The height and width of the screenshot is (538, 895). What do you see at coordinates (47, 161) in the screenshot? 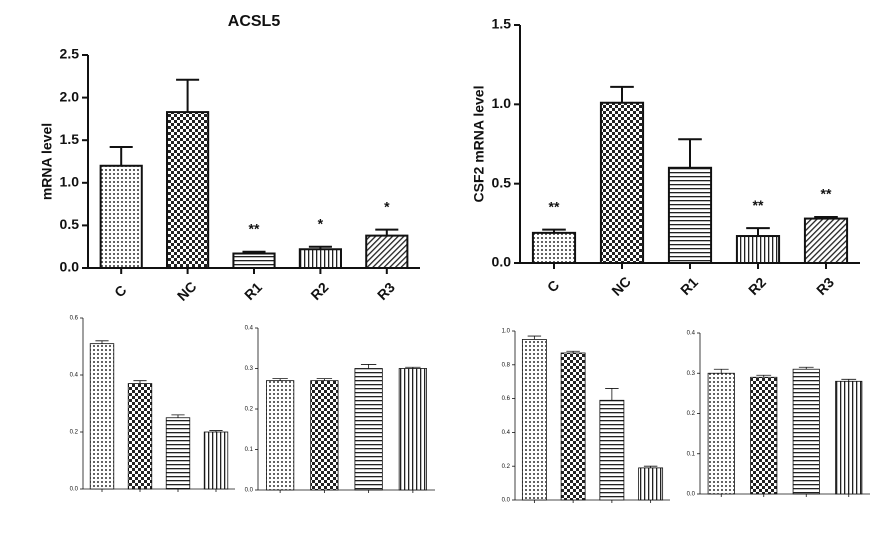
I see `y-axis-label: mRNA level` at bounding box center [47, 161].